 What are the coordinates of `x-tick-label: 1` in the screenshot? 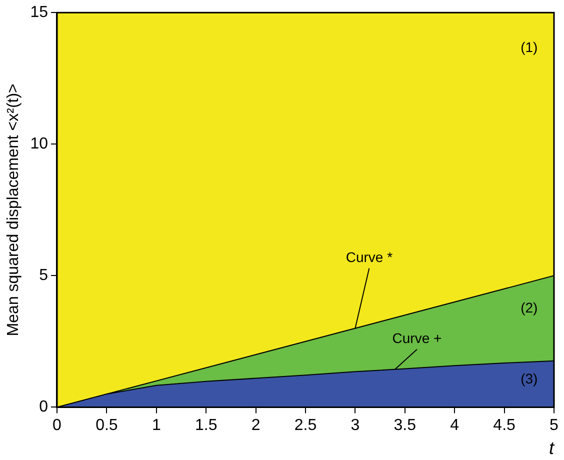 It's located at (156, 425).